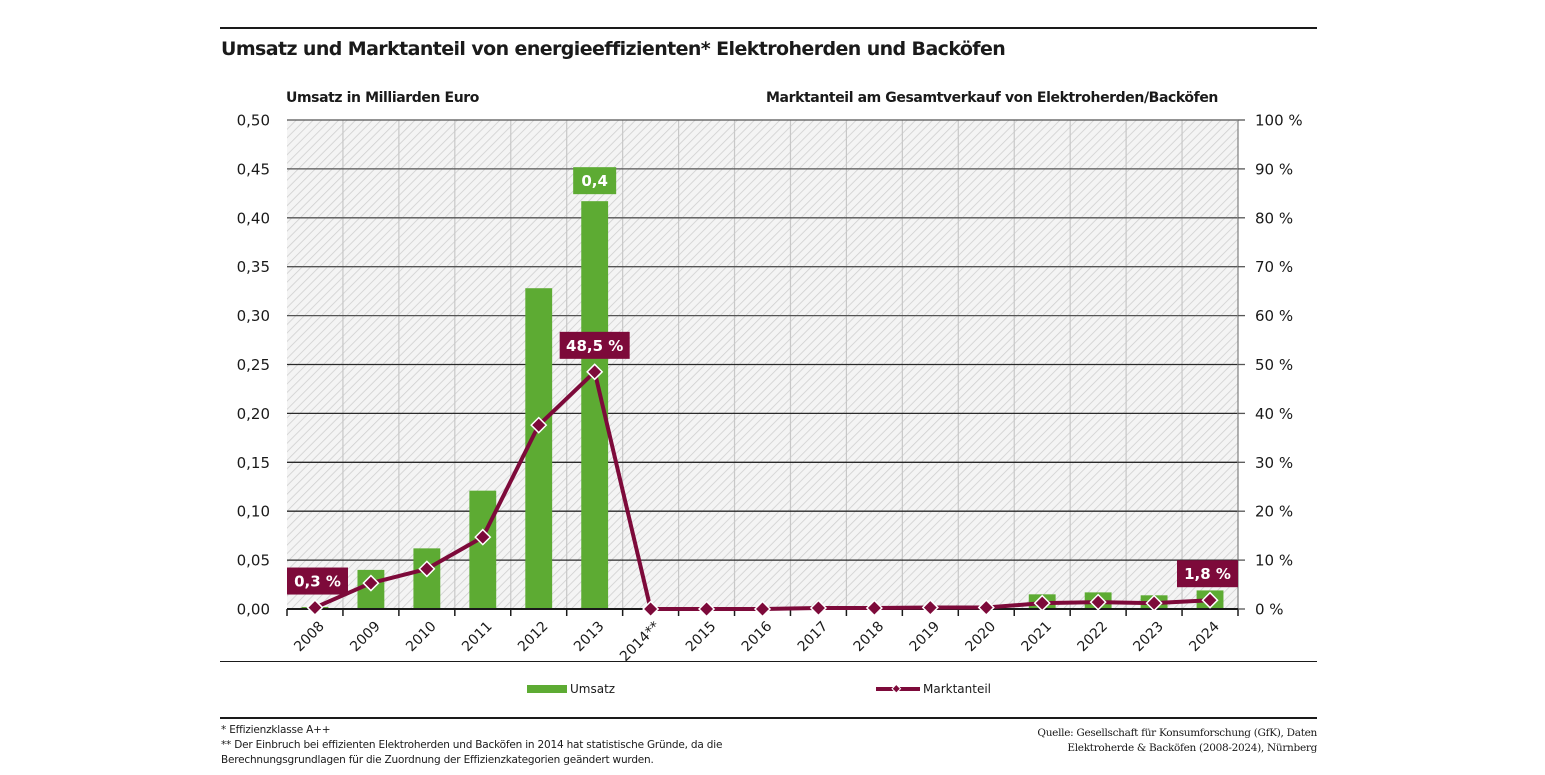  What do you see at coordinates (1204, 636) in the screenshot?
I see `category-label: 2024` at bounding box center [1204, 636].